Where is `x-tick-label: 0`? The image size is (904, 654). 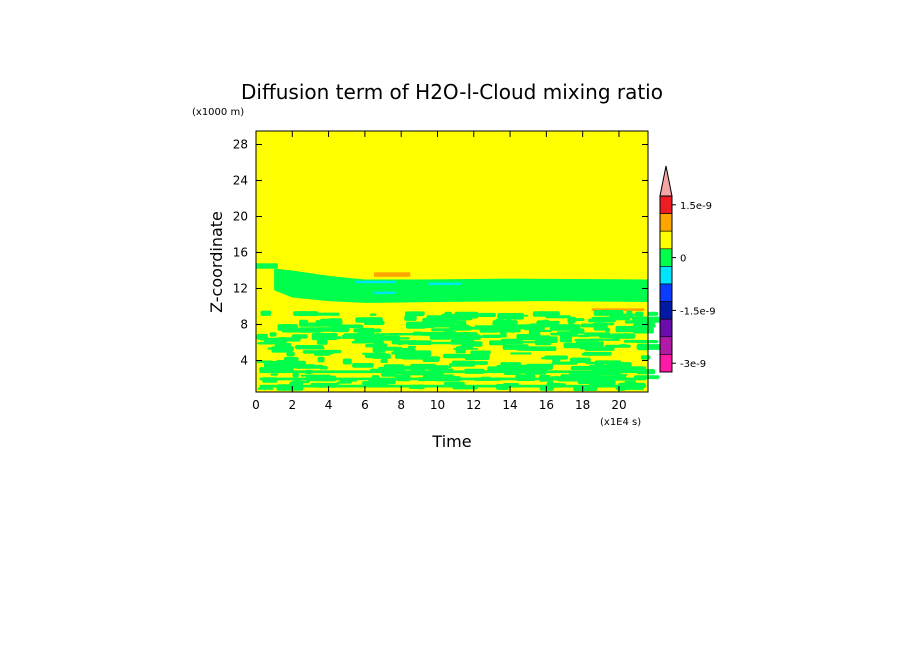 x-tick-label: 0 is located at coordinates (256, 405).